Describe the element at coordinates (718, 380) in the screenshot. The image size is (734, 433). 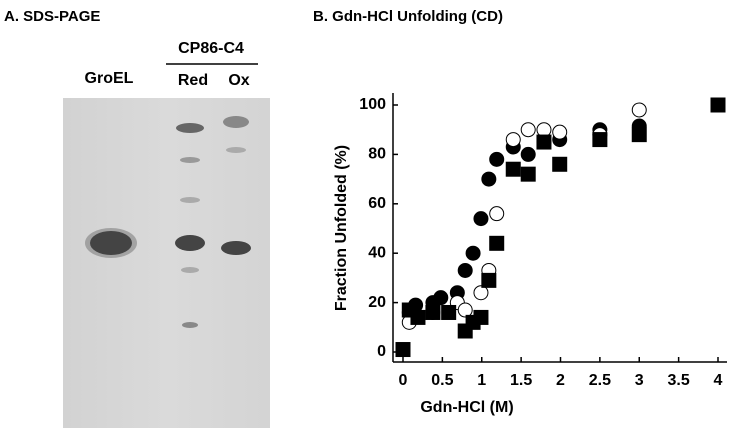
I see `x-tick-label: 4` at that location.